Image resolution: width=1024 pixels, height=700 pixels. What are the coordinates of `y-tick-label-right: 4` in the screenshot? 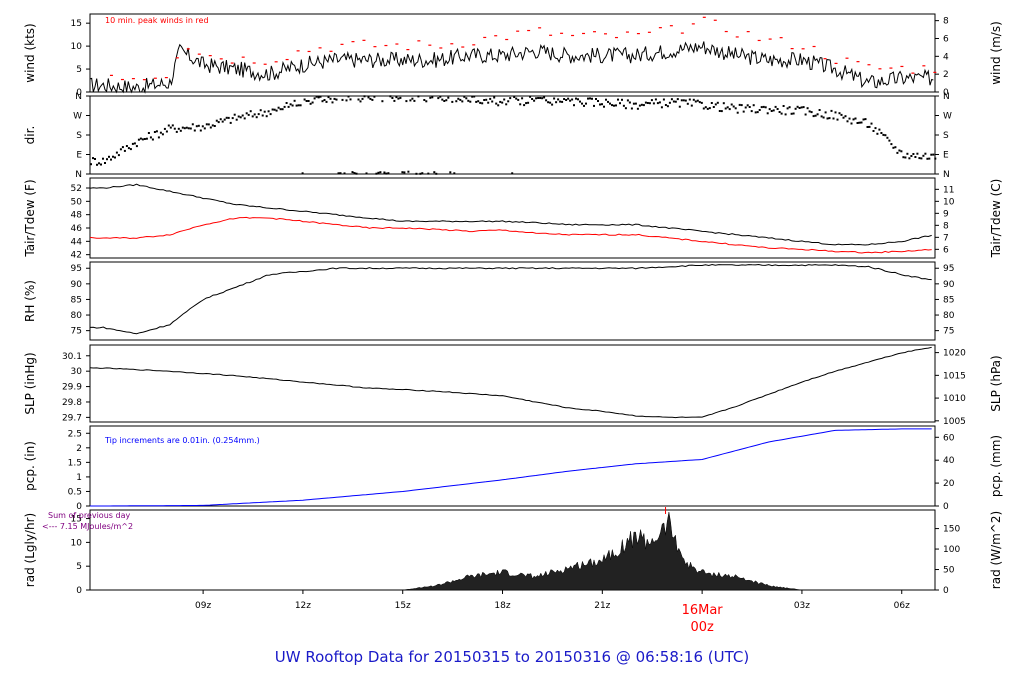 It's located at (946, 57).